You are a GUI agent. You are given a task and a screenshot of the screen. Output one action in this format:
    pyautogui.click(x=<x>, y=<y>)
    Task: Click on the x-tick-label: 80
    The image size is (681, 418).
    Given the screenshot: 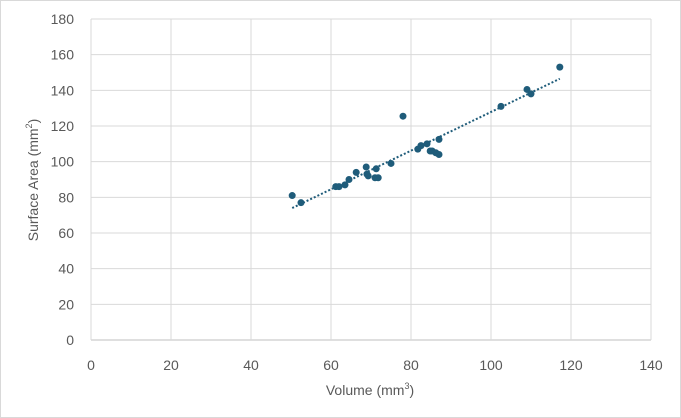 What is the action you would take?
    pyautogui.click(x=411, y=365)
    